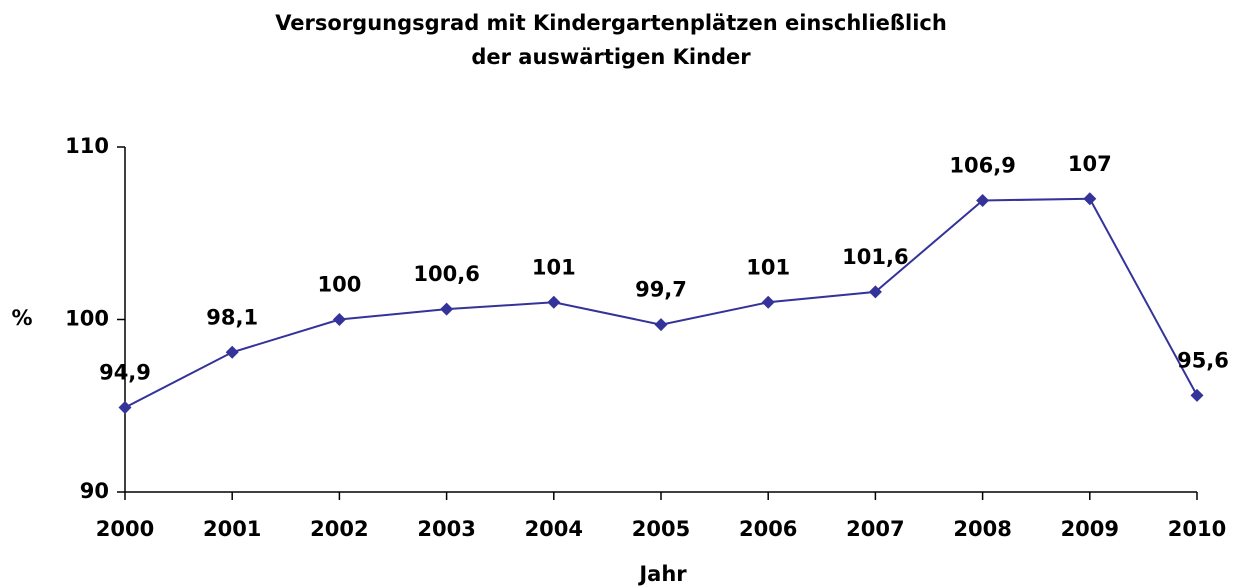 This screenshot has width=1238, height=587. I want to click on x-tick-label: 2008, so click(982, 529).